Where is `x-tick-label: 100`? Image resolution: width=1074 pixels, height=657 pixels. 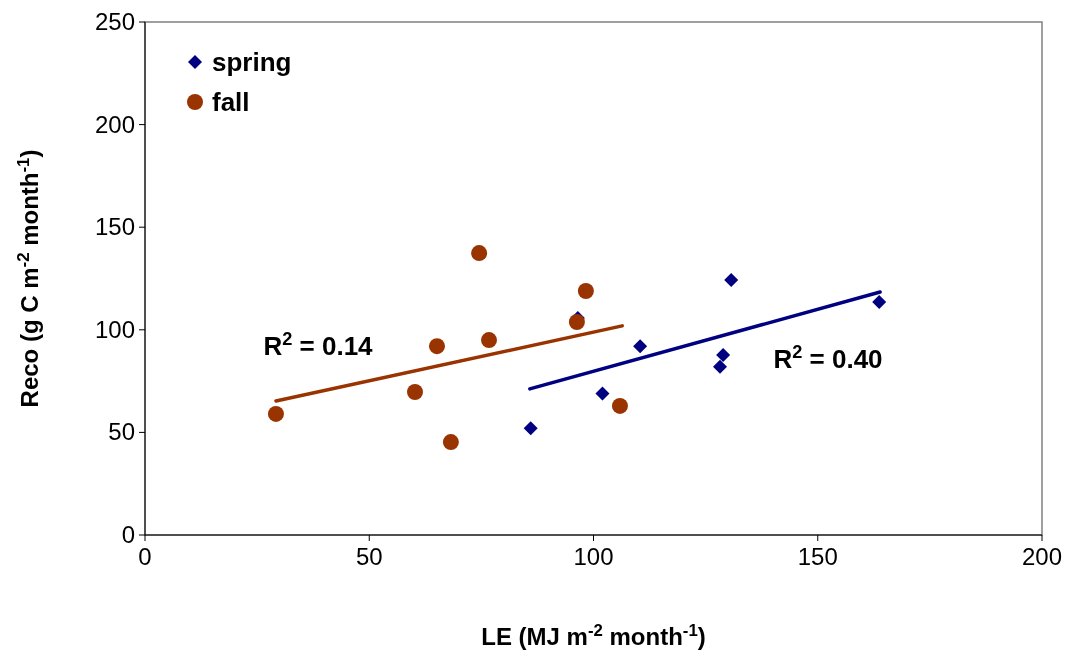 x-tick-label: 100 is located at coordinates (593, 556).